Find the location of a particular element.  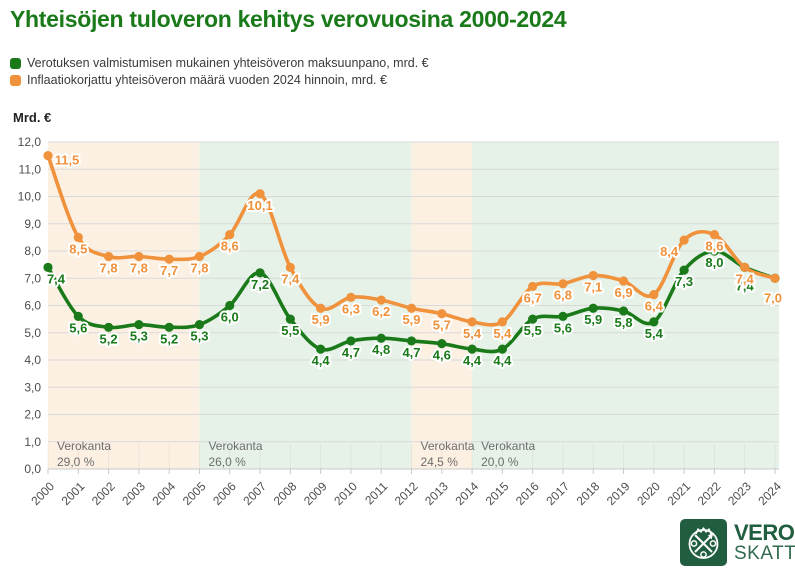

x-tick-label: 2000 is located at coordinates (42, 493).